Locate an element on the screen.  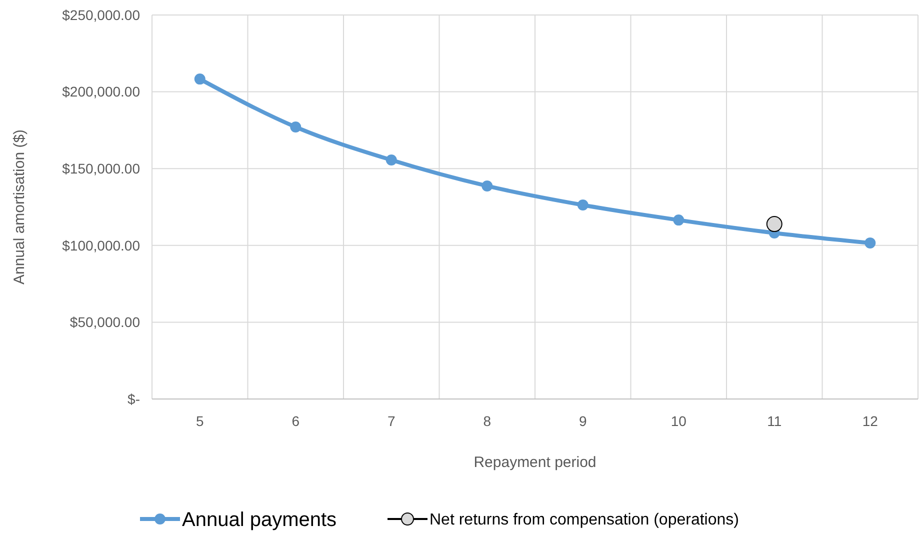
y-tick-label: $250,000.00 is located at coordinates (101, 14).